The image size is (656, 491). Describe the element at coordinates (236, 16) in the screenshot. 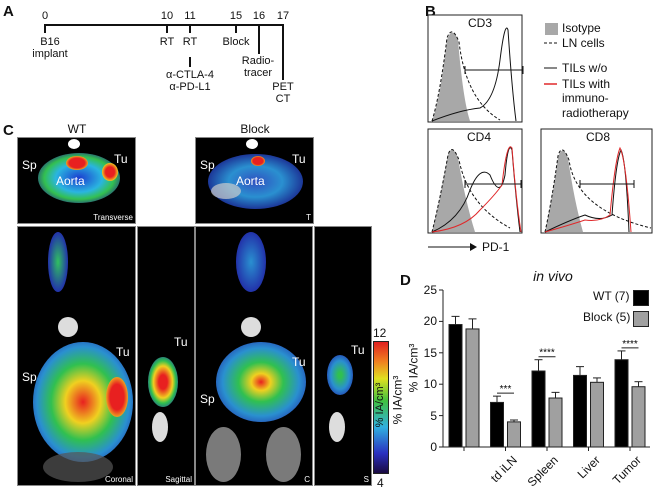

I see `day-label: 15` at that location.